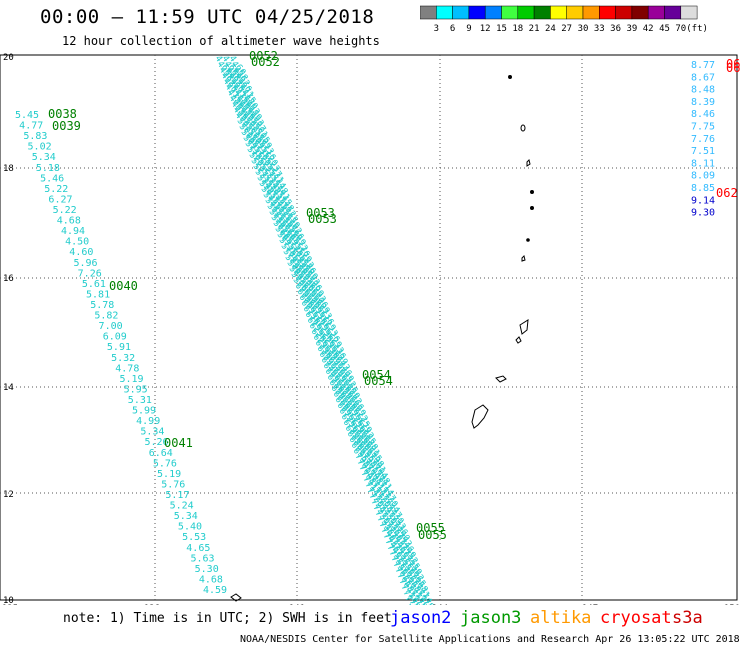 The height and width of the screenshot is (650, 740). Describe the element at coordinates (8, 169) in the screenshot. I see `y-tick-label: 18` at that location.